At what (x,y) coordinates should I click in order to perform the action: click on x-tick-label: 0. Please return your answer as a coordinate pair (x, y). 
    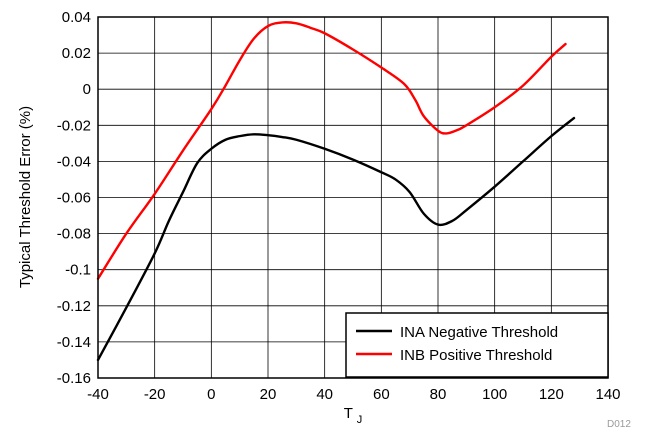
    Looking at the image, I should click on (211, 394).